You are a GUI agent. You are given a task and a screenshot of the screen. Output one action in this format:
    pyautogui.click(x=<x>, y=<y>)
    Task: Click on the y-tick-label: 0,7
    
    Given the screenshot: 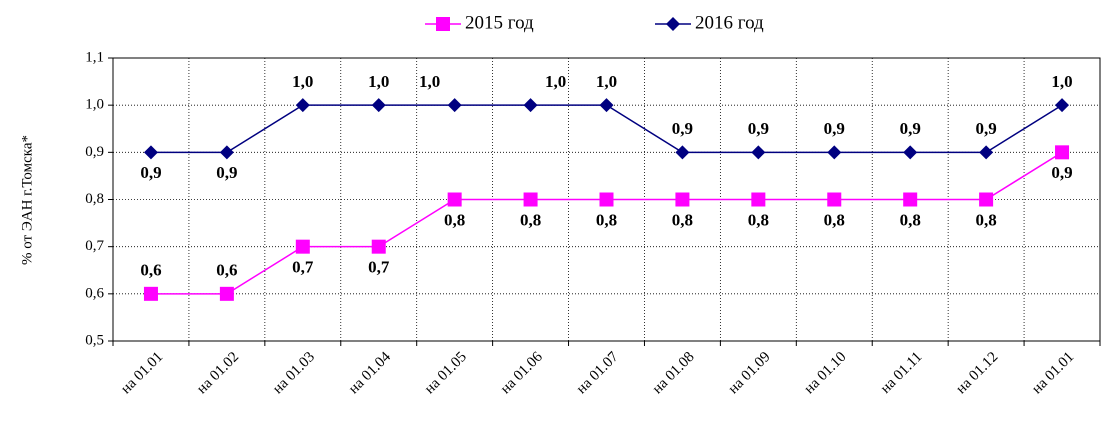 What is the action you would take?
    pyautogui.click(x=94, y=246)
    